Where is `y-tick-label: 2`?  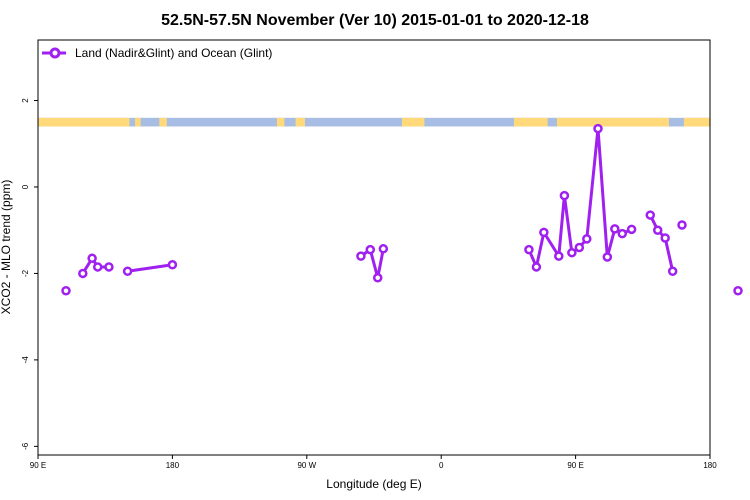
y-tick-label: 2 is located at coordinates (25, 100).